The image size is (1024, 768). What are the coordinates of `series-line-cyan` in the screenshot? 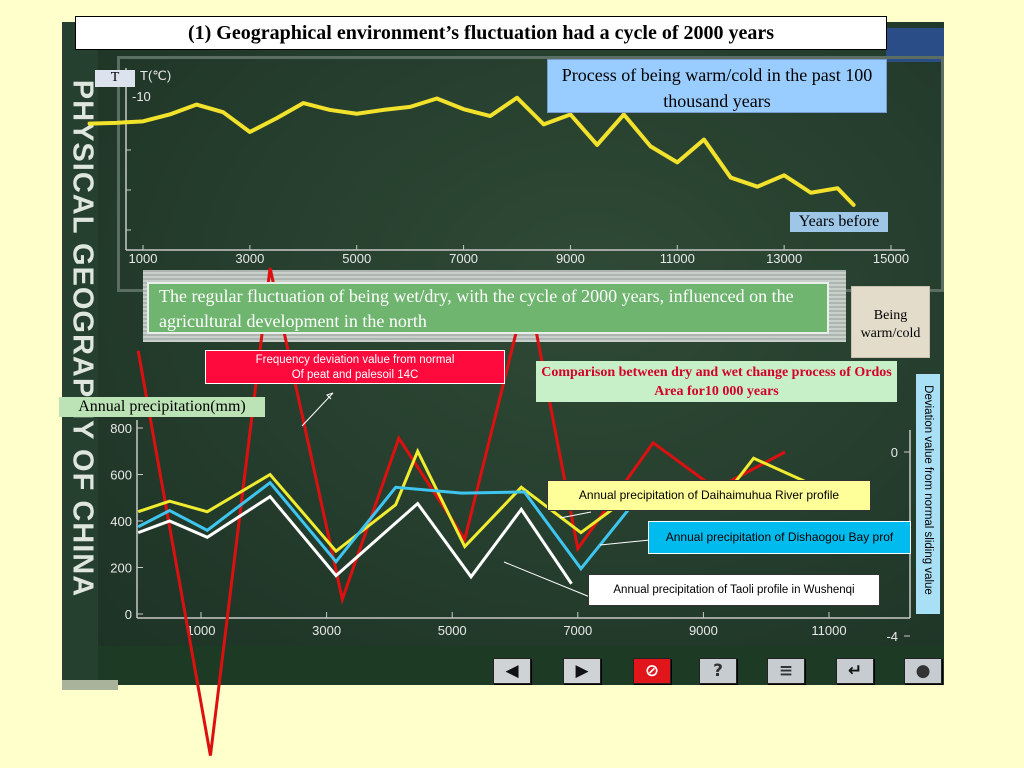 It's located at (386, 526).